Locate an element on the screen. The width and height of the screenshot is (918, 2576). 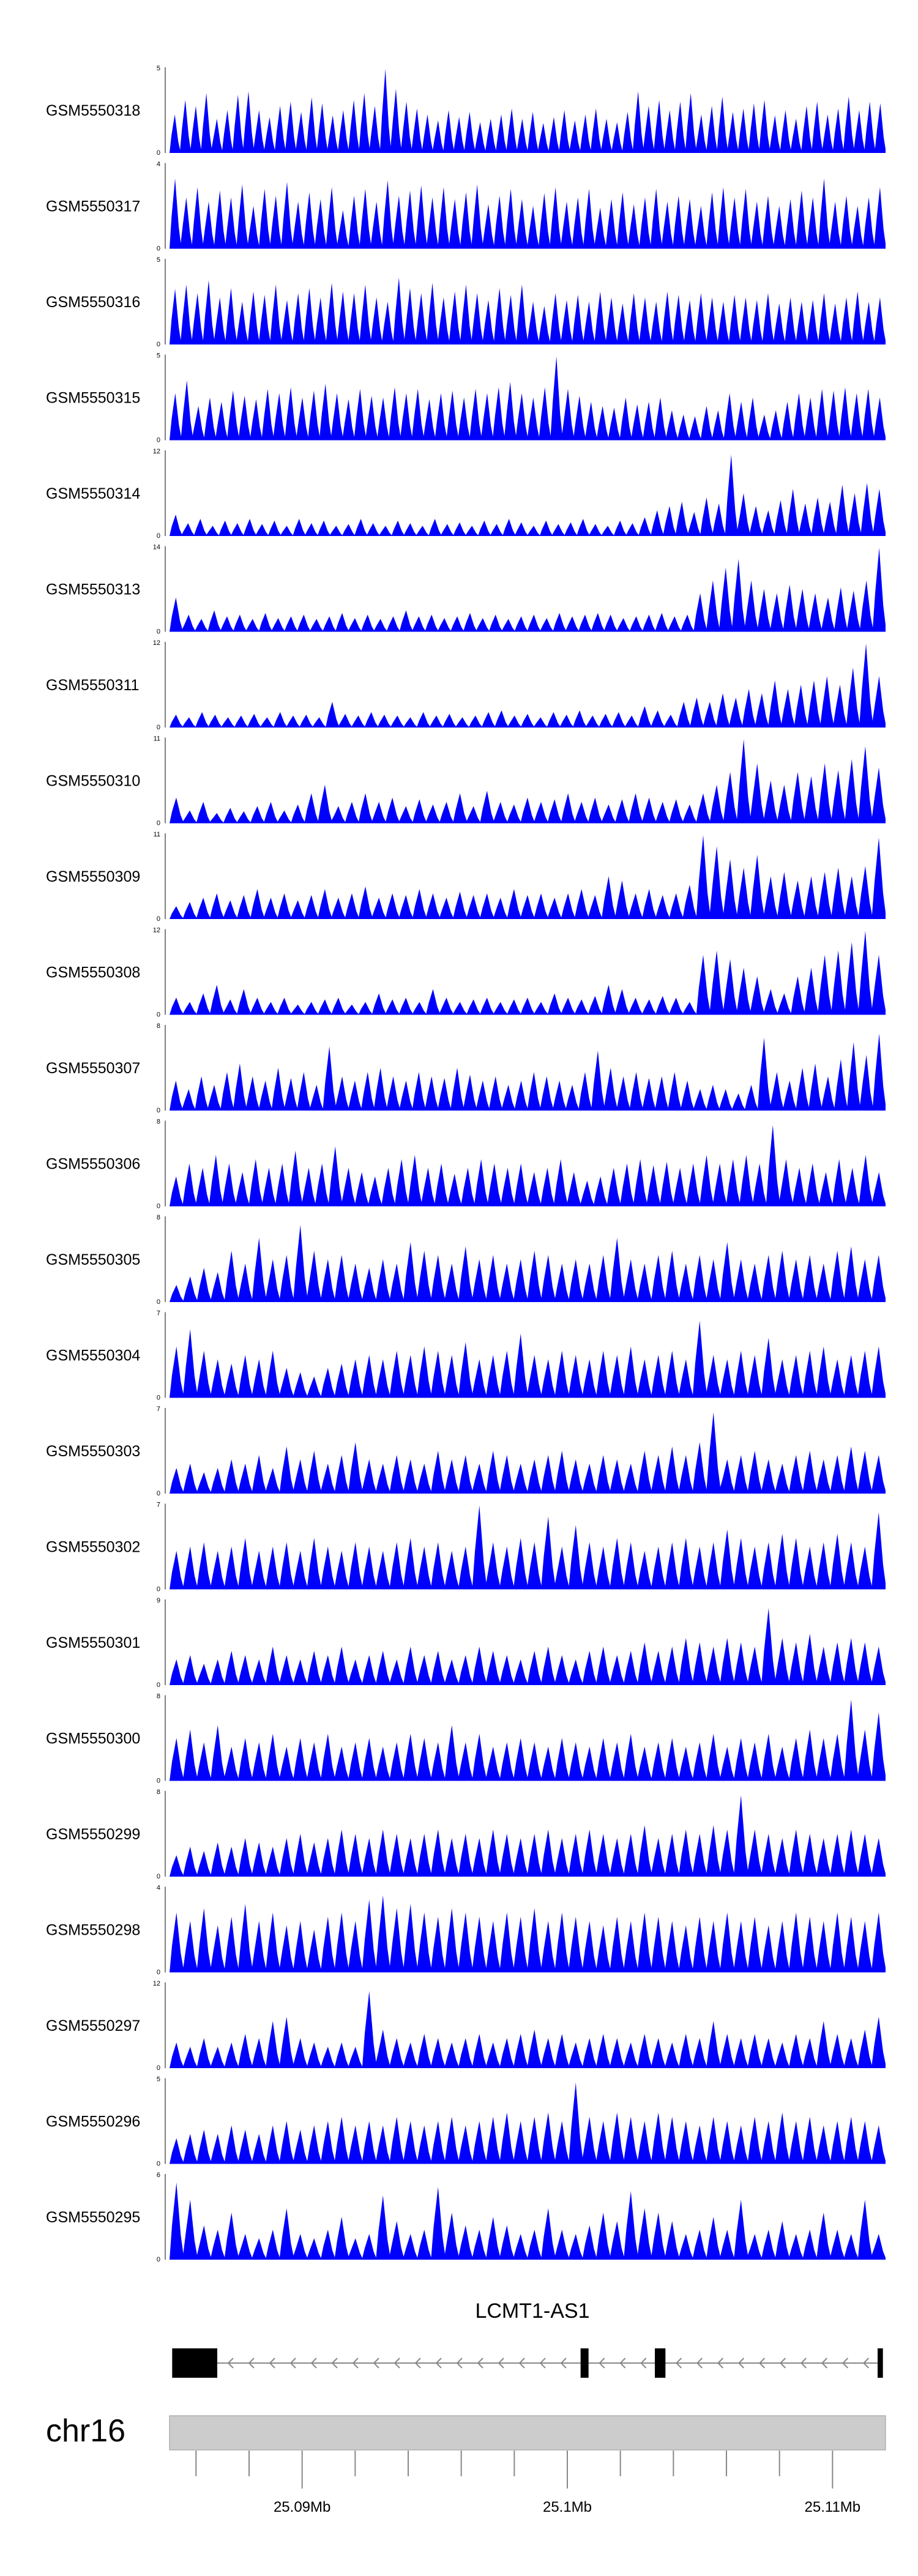
tick-label: 25.11Mb is located at coordinates (833, 2507).